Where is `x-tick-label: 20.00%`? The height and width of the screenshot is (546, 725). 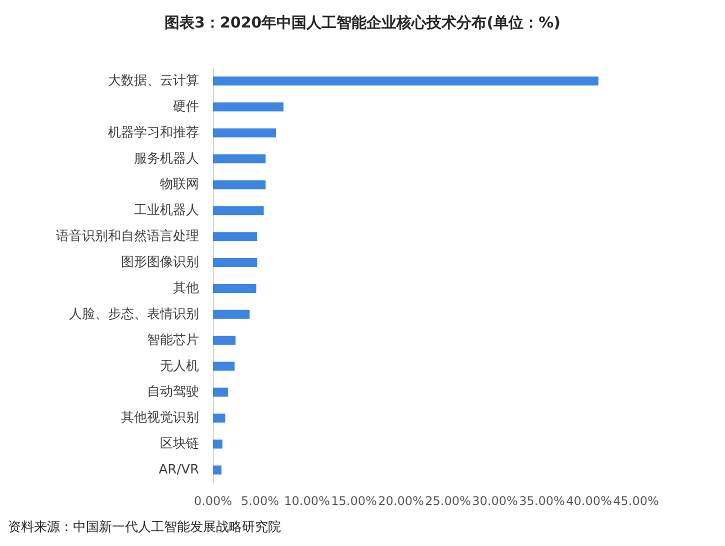 x-tick-label: 20.00% is located at coordinates (401, 501).